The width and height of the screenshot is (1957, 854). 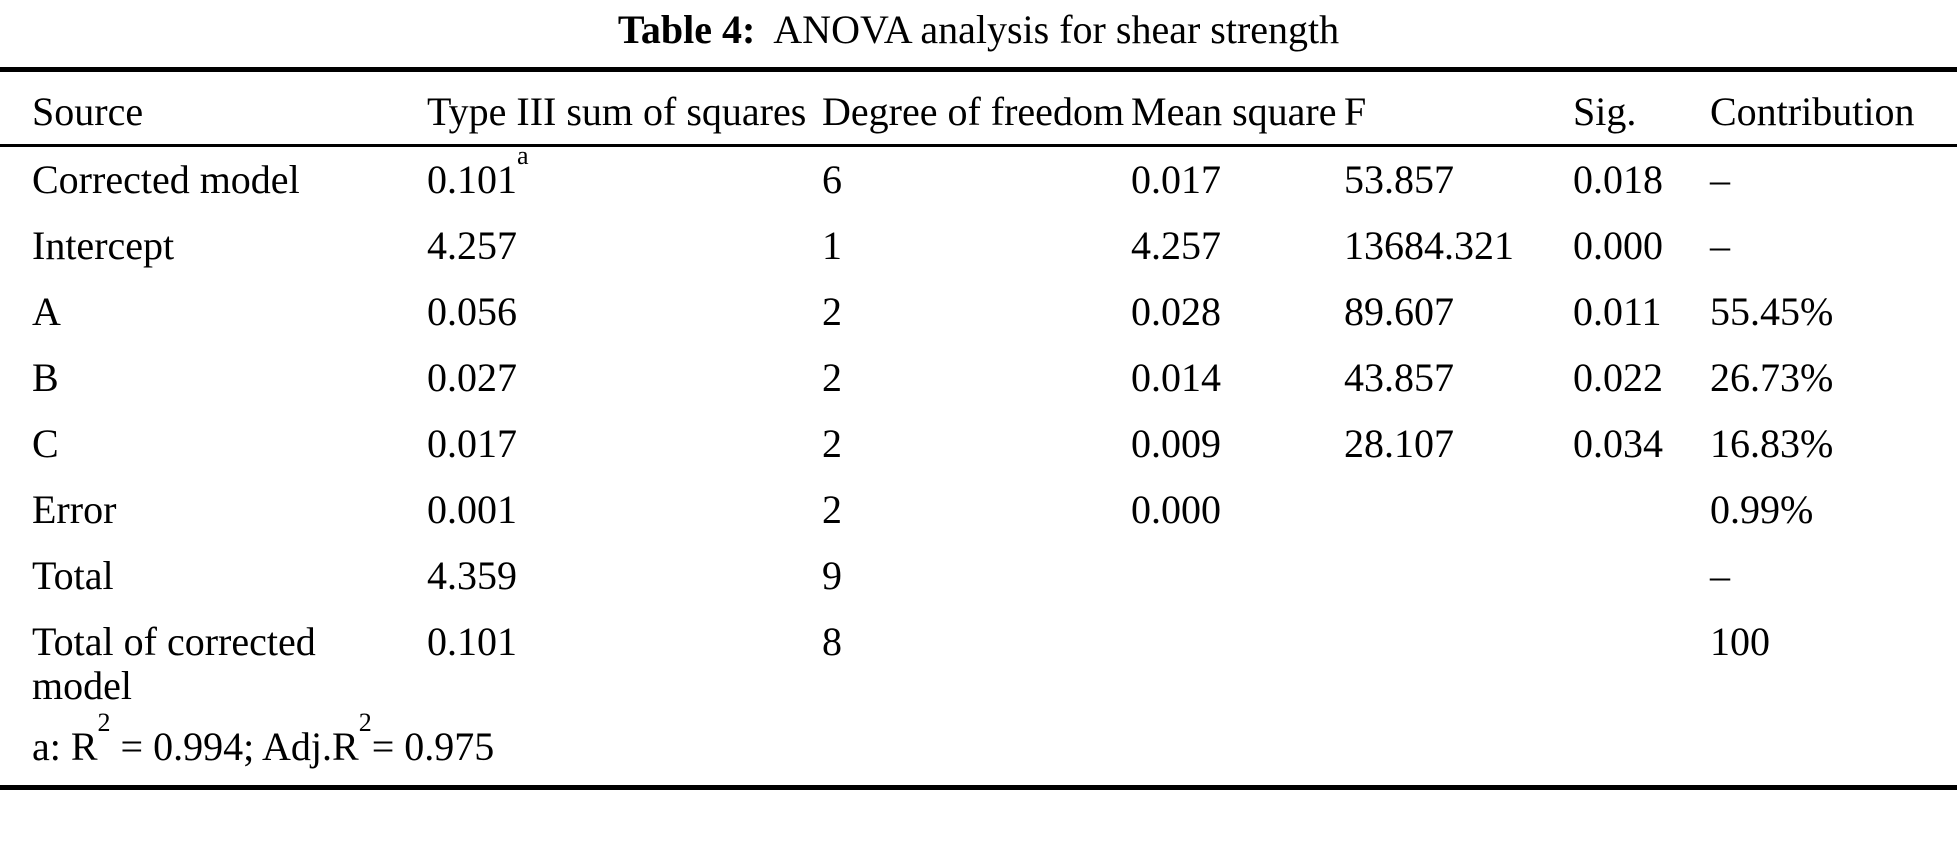 What do you see at coordinates (978, 576) in the screenshot?
I see `table-row: Total 4.359 9 –` at bounding box center [978, 576].